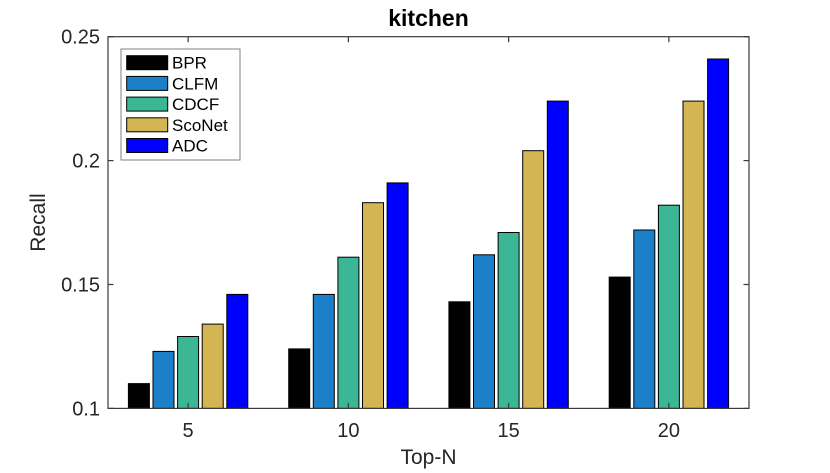  I want to click on x-tick-label-10: 10, so click(348, 431).